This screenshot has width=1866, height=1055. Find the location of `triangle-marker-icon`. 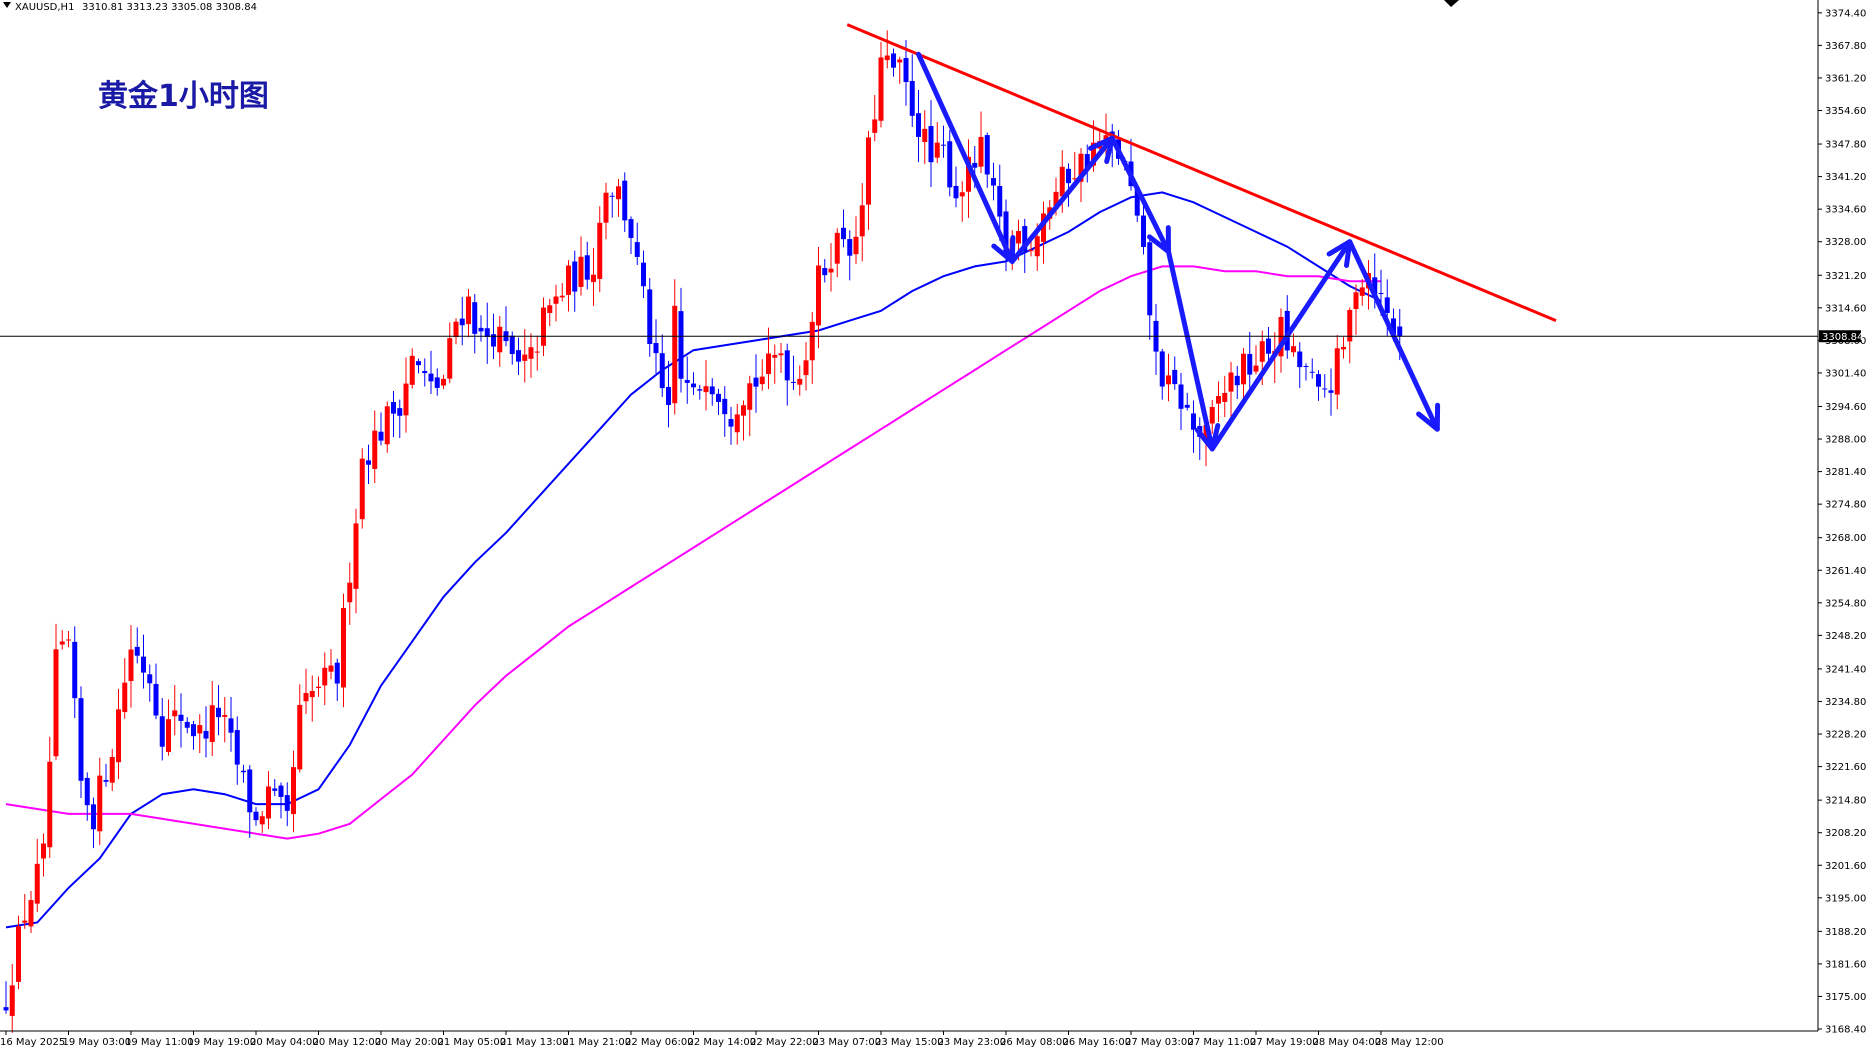

triangle-marker-icon is located at coordinates (1451, 3).